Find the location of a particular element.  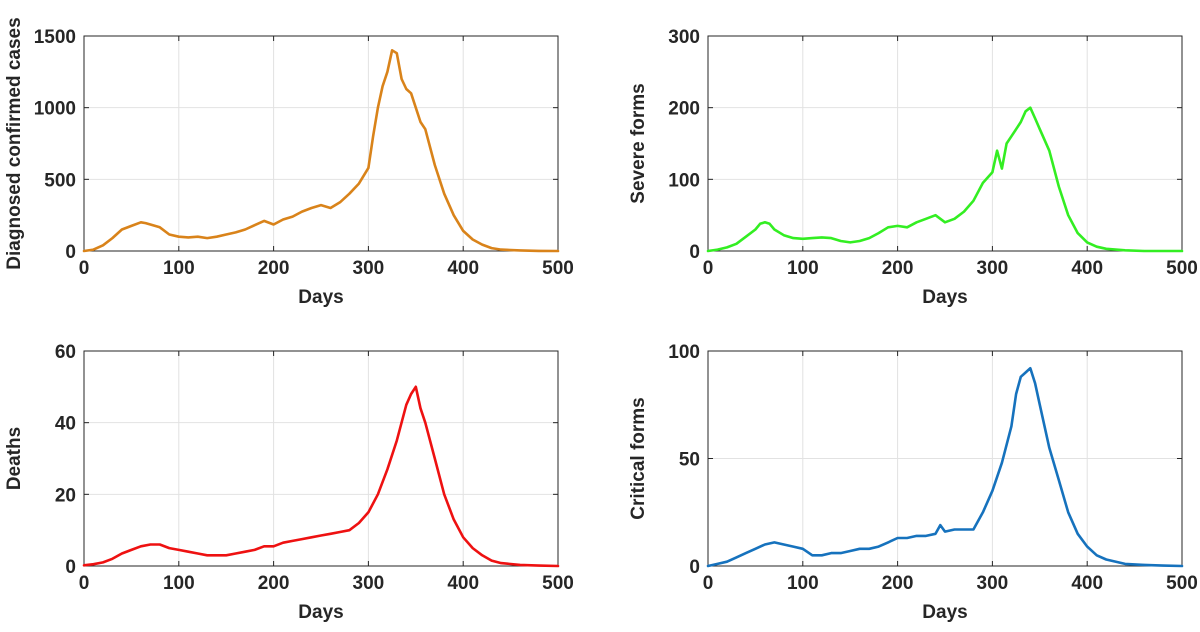

y-tick-label: 1500 is located at coordinates (55, 37).